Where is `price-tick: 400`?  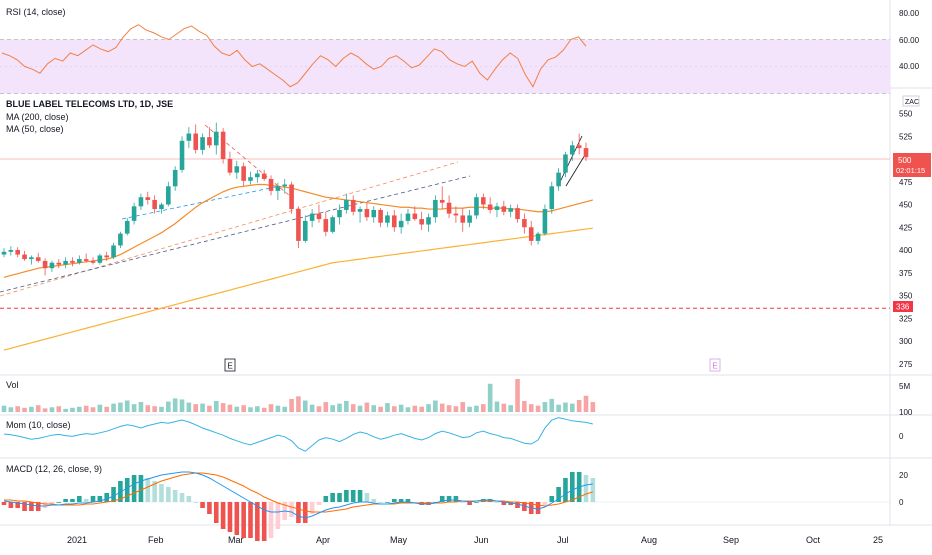 price-tick: 400 is located at coordinates (906, 250).